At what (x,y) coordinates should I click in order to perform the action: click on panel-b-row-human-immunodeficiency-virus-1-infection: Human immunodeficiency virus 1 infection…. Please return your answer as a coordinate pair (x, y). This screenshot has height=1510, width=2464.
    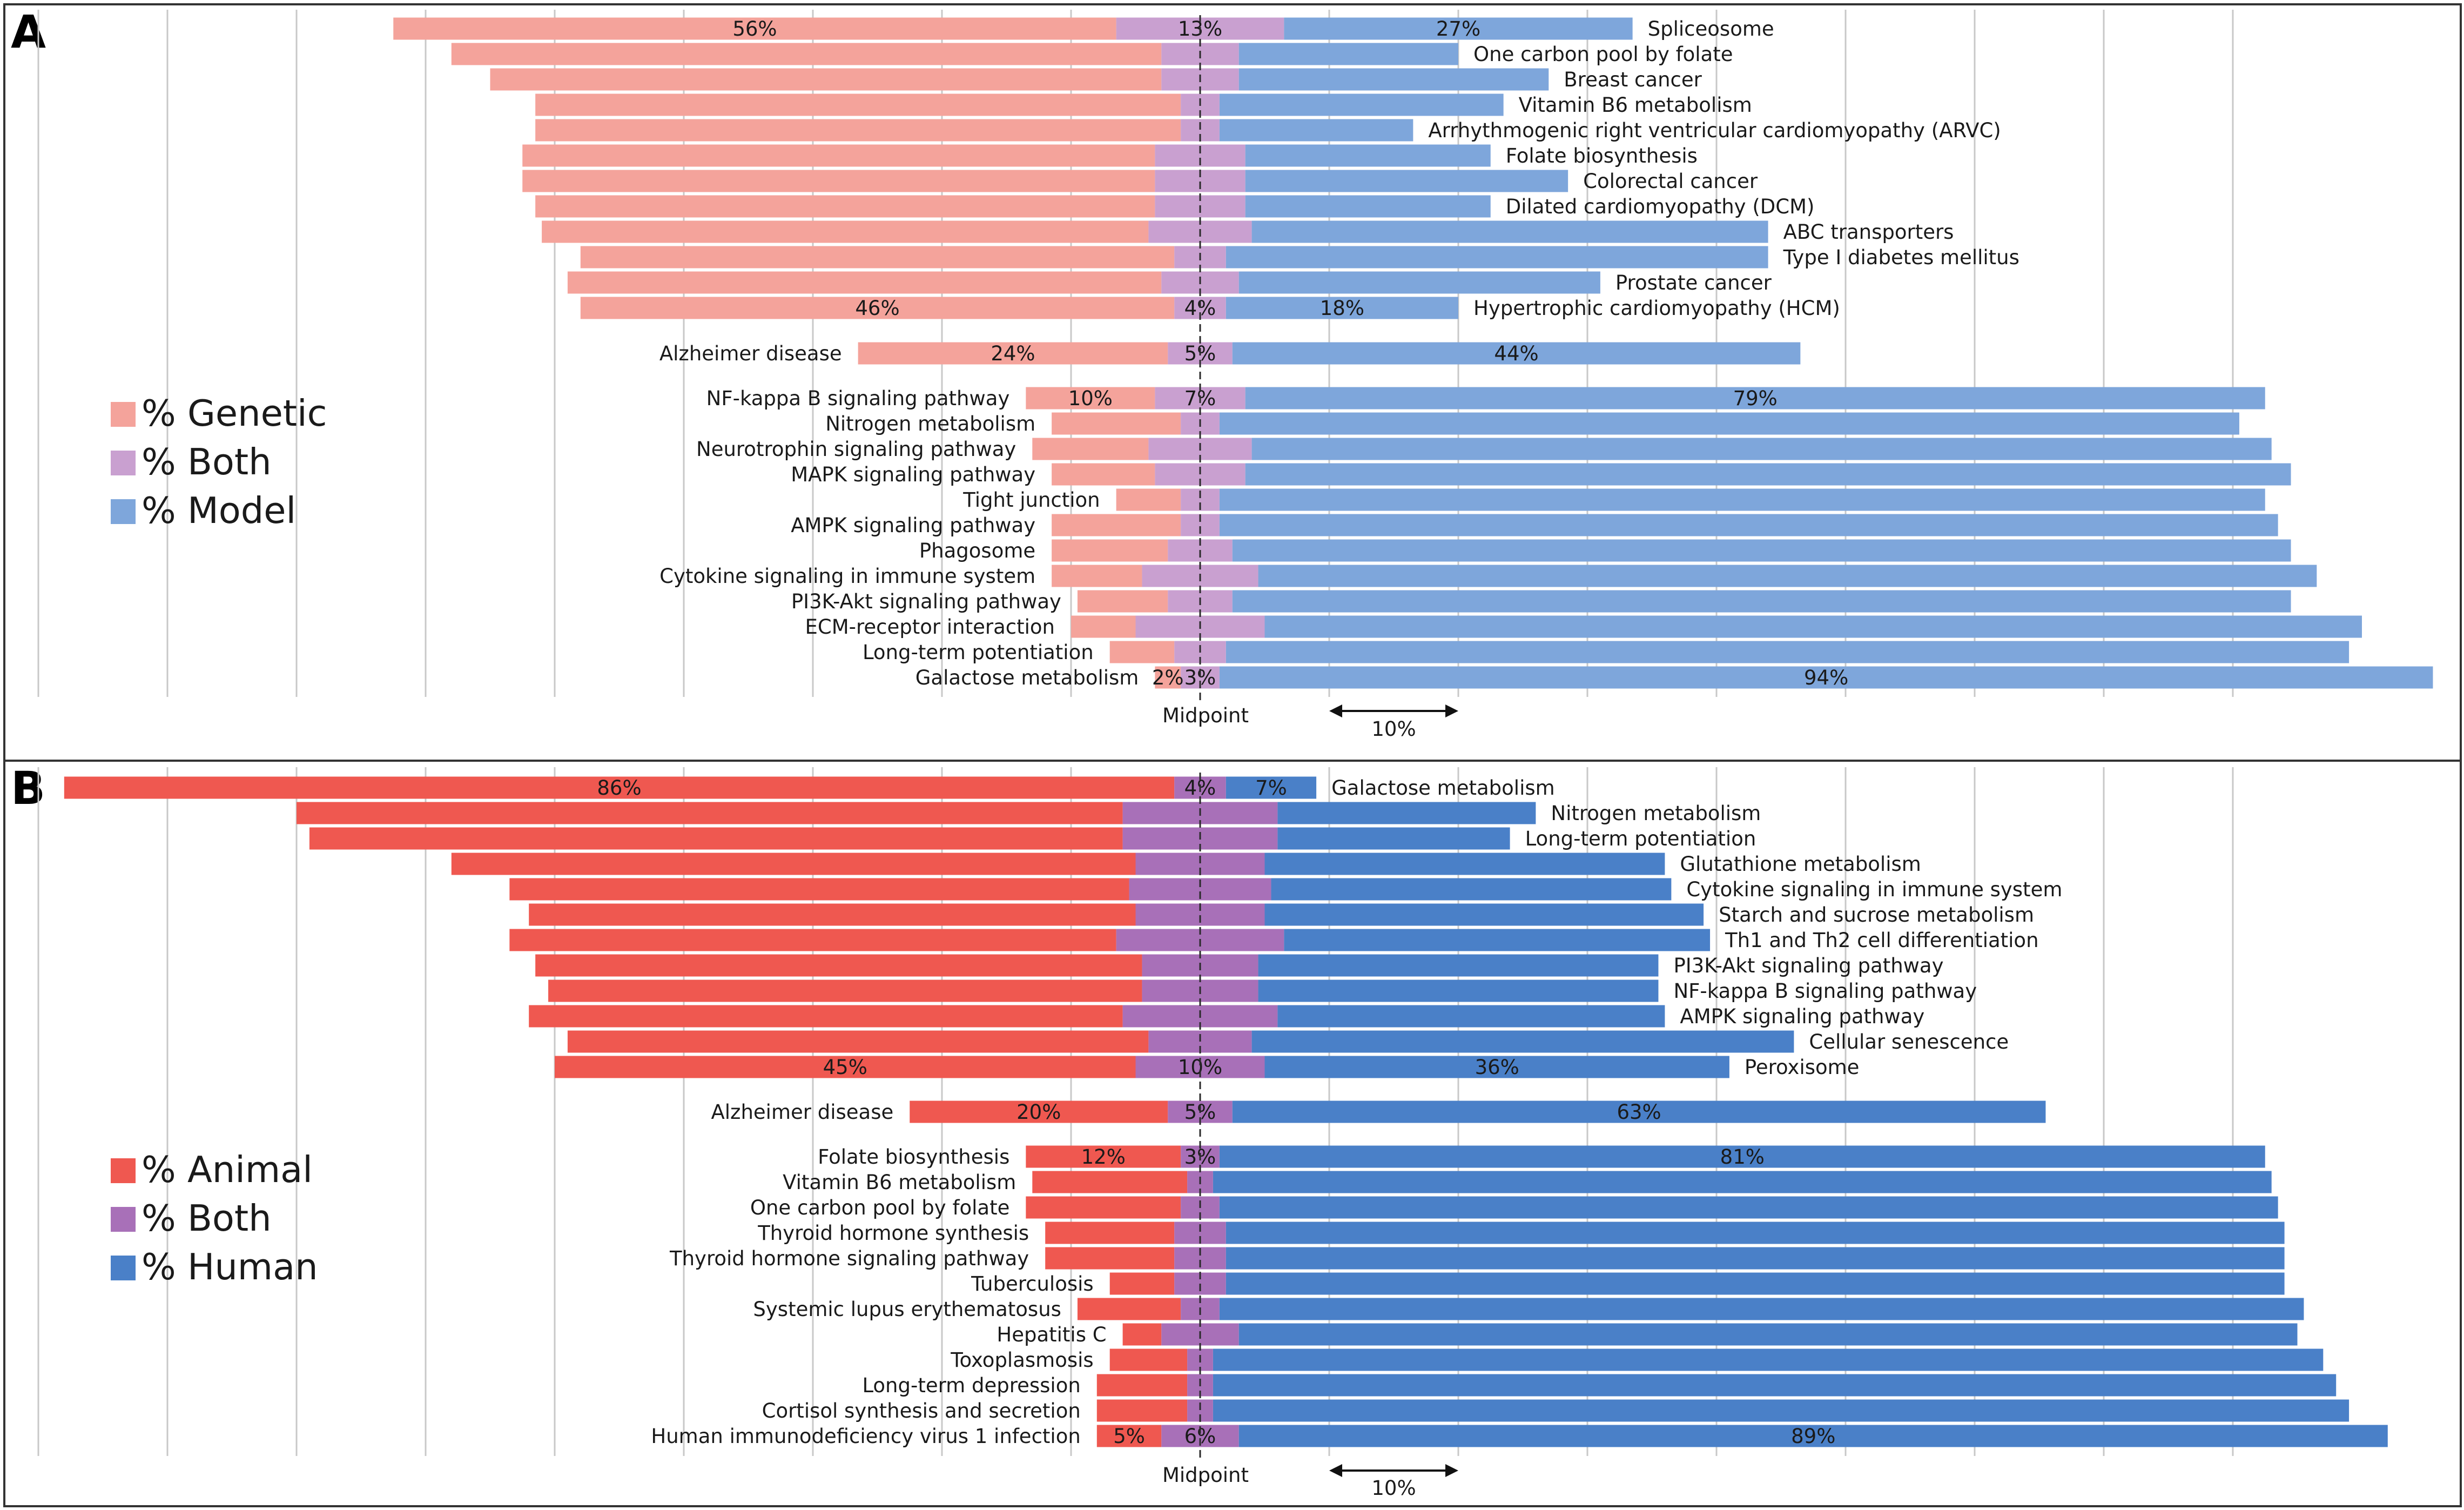
    Looking at the image, I should click on (1519, 1436).